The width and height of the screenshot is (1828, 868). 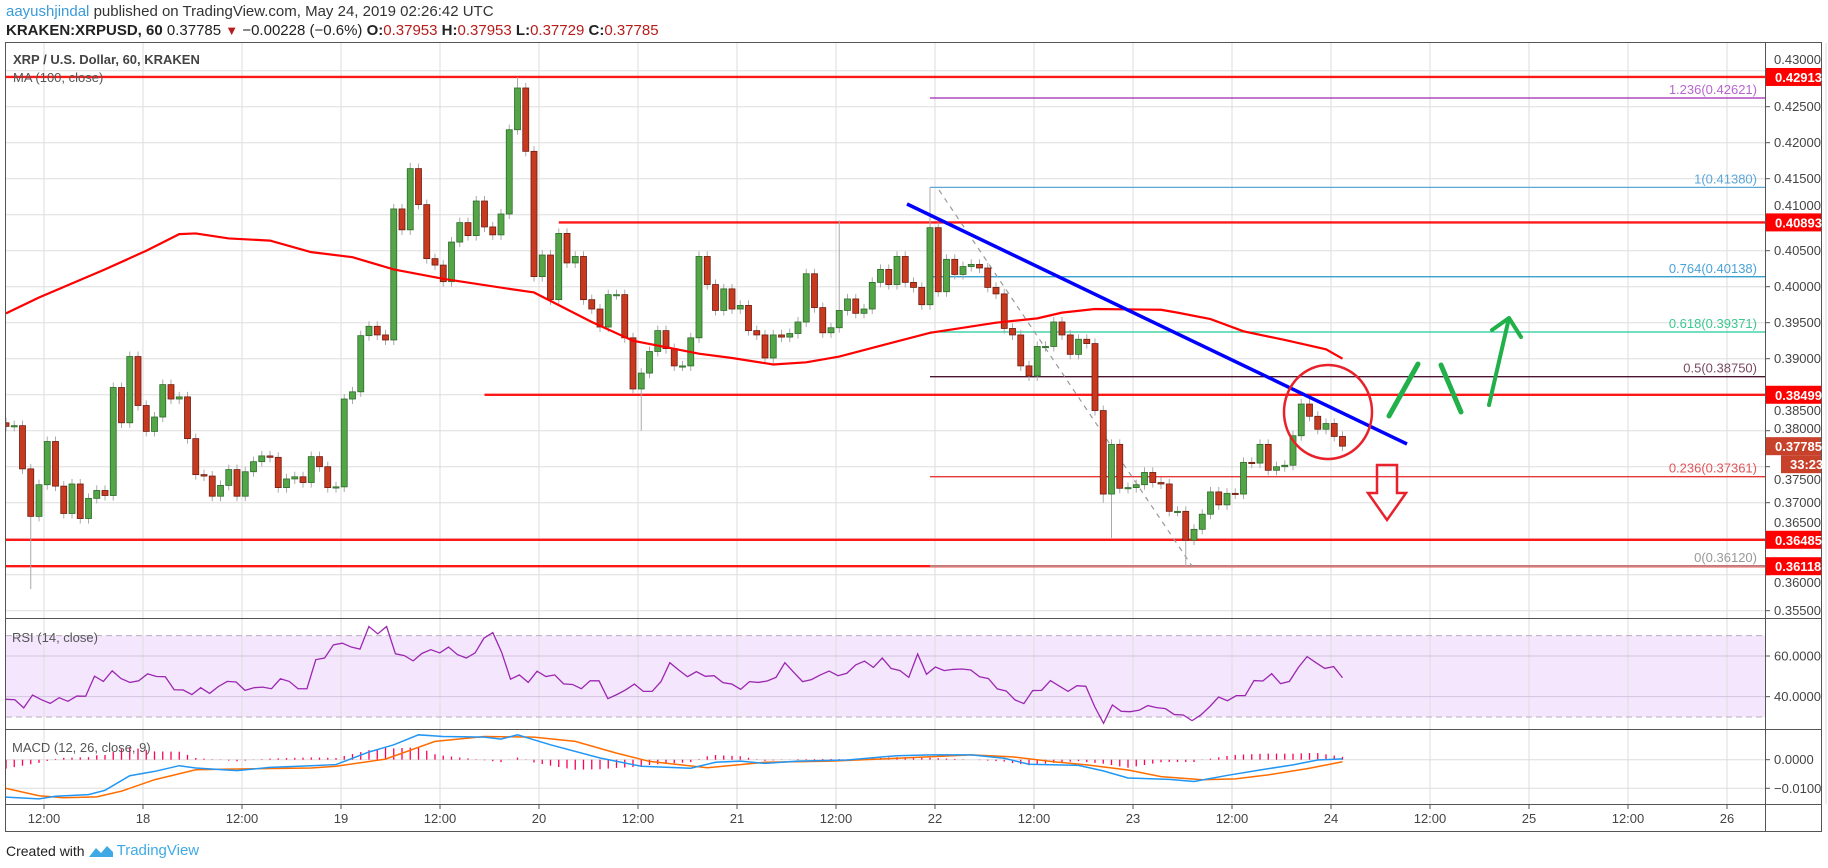 What do you see at coordinates (737, 818) in the screenshot?
I see `time-tick-label: 21` at bounding box center [737, 818].